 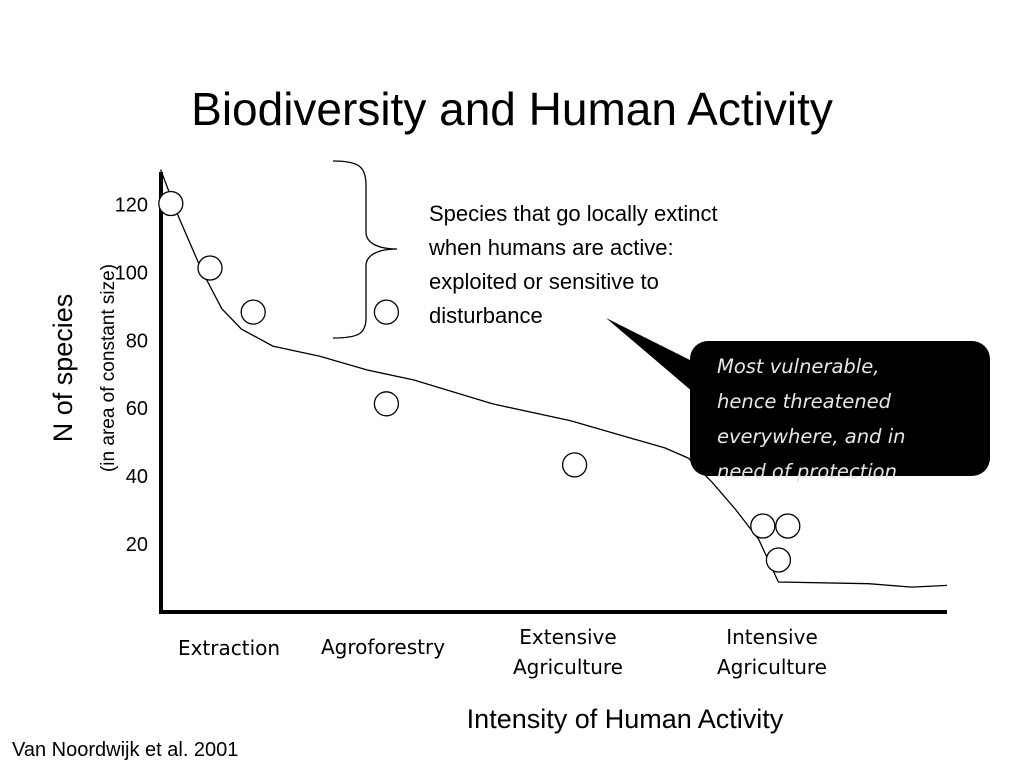 I want to click on y-tick-label: 40, so click(x=137, y=477).